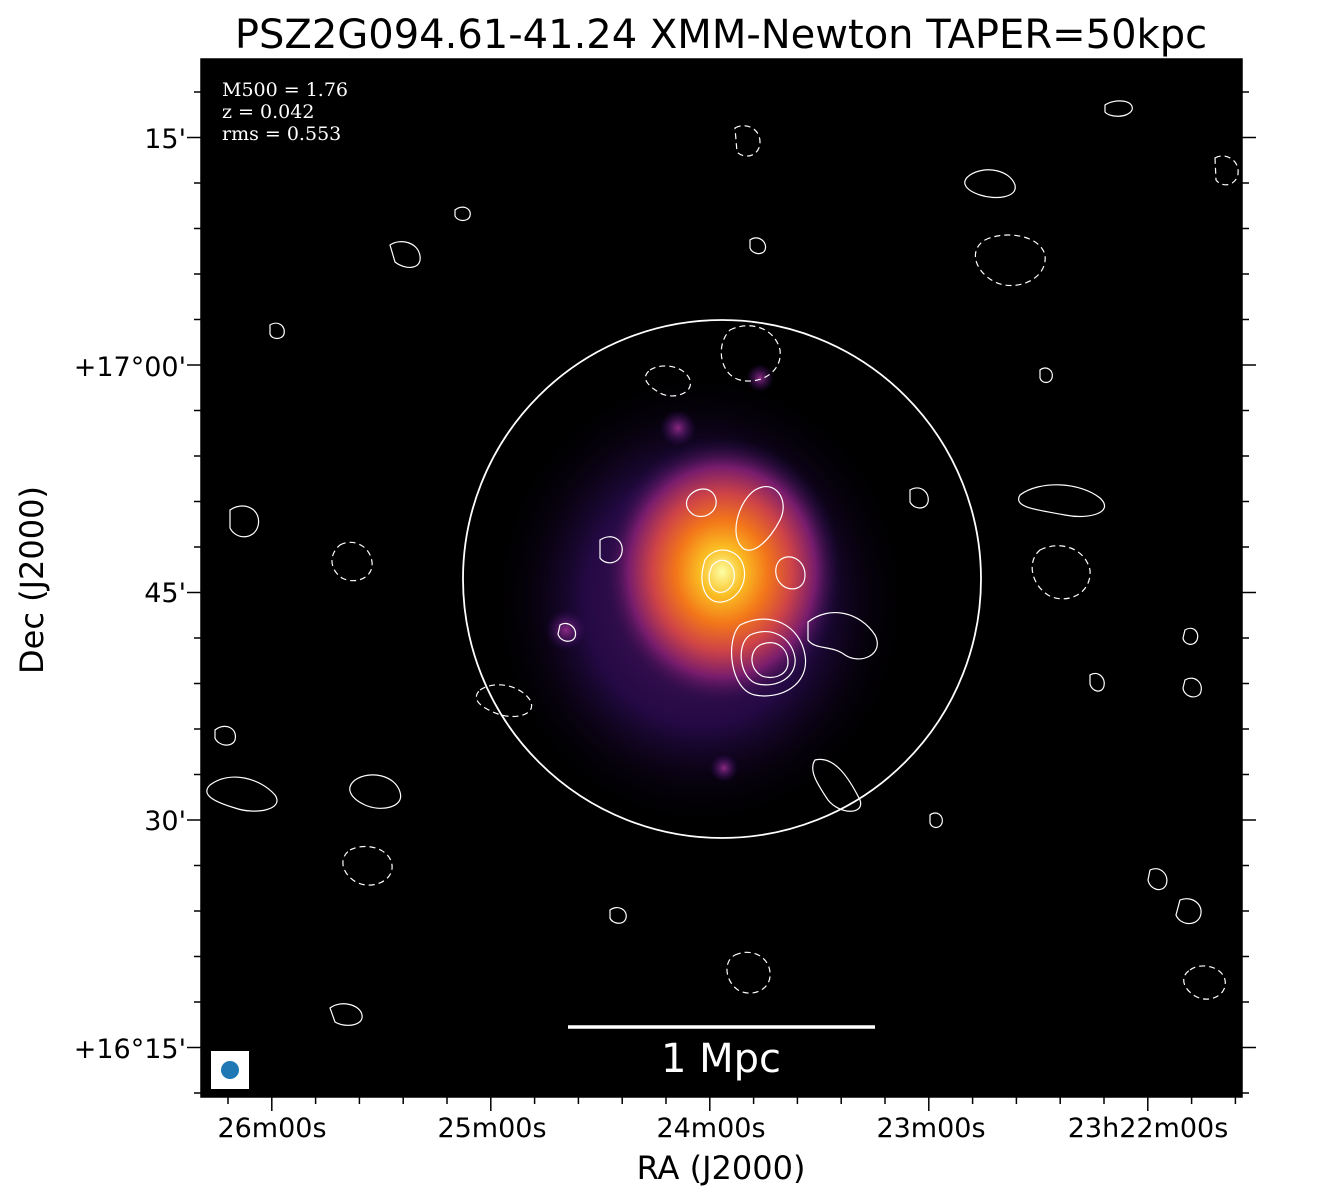 This screenshot has height=1200, width=1321. Describe the element at coordinates (230, 1070) in the screenshot. I see `beam-ellipse` at that location.